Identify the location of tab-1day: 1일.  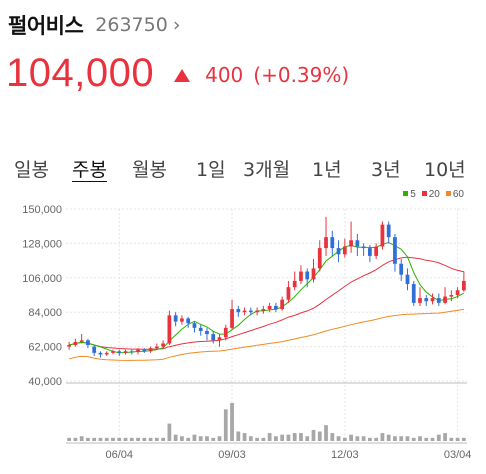
(211, 170).